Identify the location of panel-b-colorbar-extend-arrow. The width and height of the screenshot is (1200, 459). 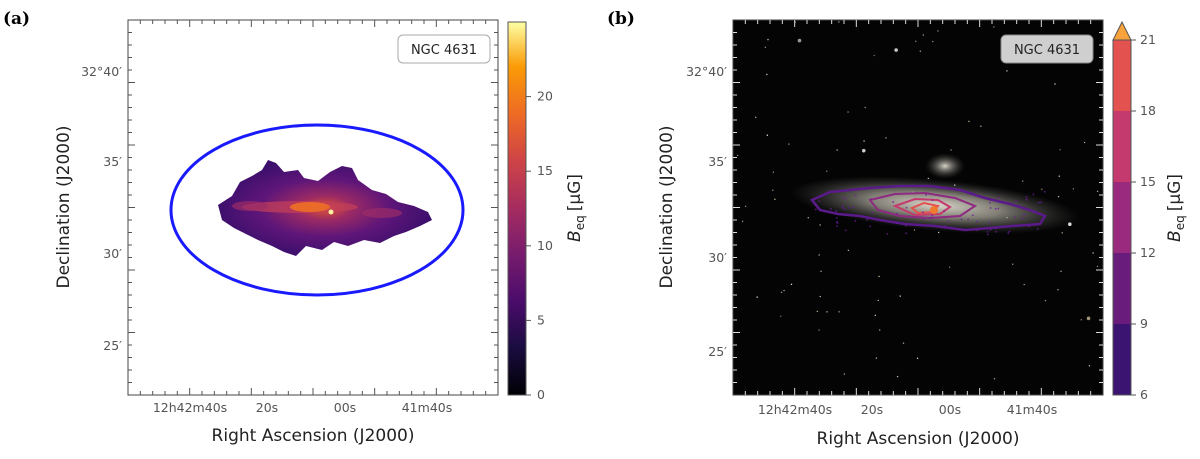
(1122, 30).